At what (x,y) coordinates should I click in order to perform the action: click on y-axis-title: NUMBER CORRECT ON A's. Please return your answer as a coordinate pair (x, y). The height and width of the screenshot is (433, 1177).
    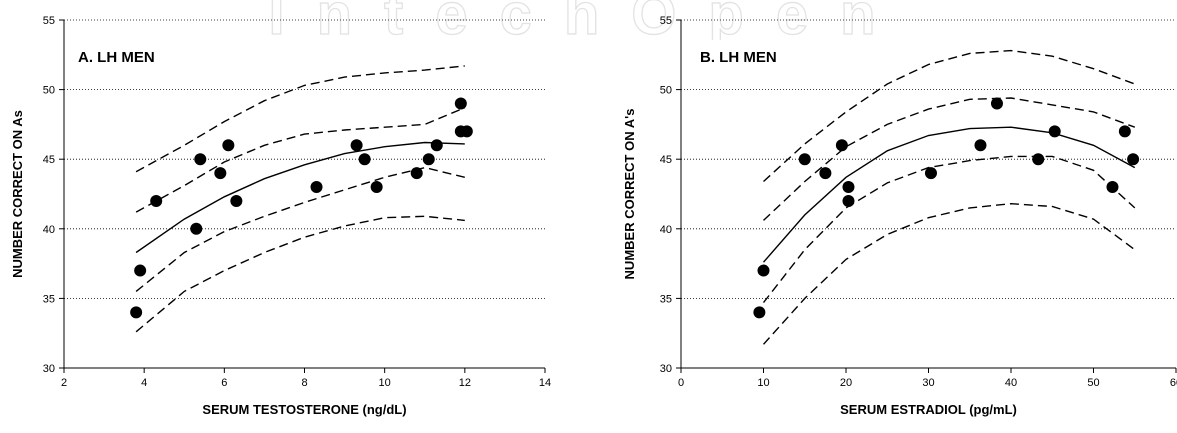
    Looking at the image, I should click on (629, 194).